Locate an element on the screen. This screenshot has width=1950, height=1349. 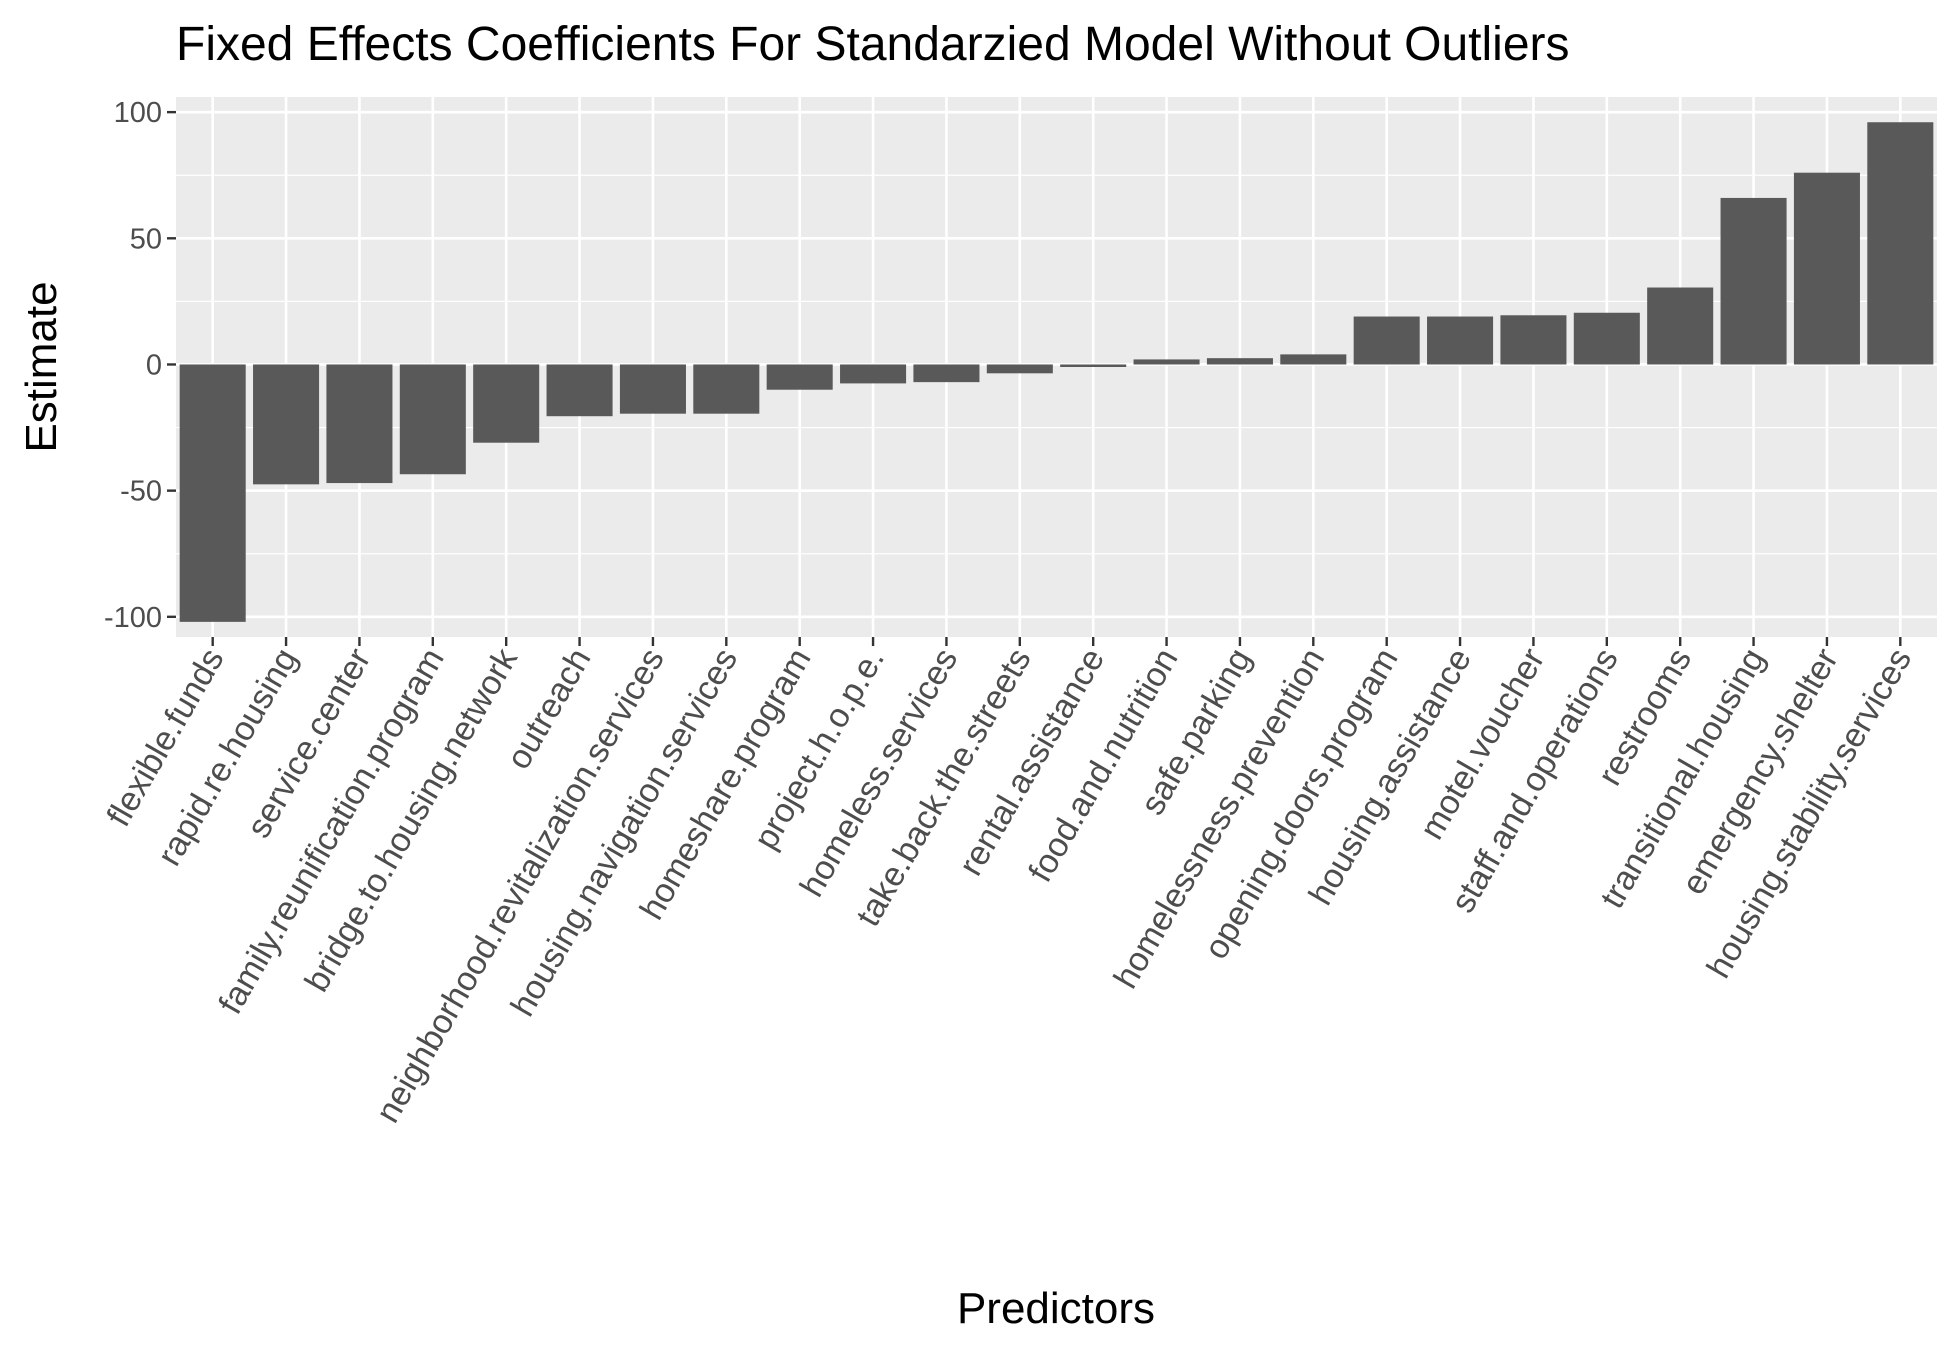
y-axis: -100 -50 0 50 100 is located at coordinates (140, 365).